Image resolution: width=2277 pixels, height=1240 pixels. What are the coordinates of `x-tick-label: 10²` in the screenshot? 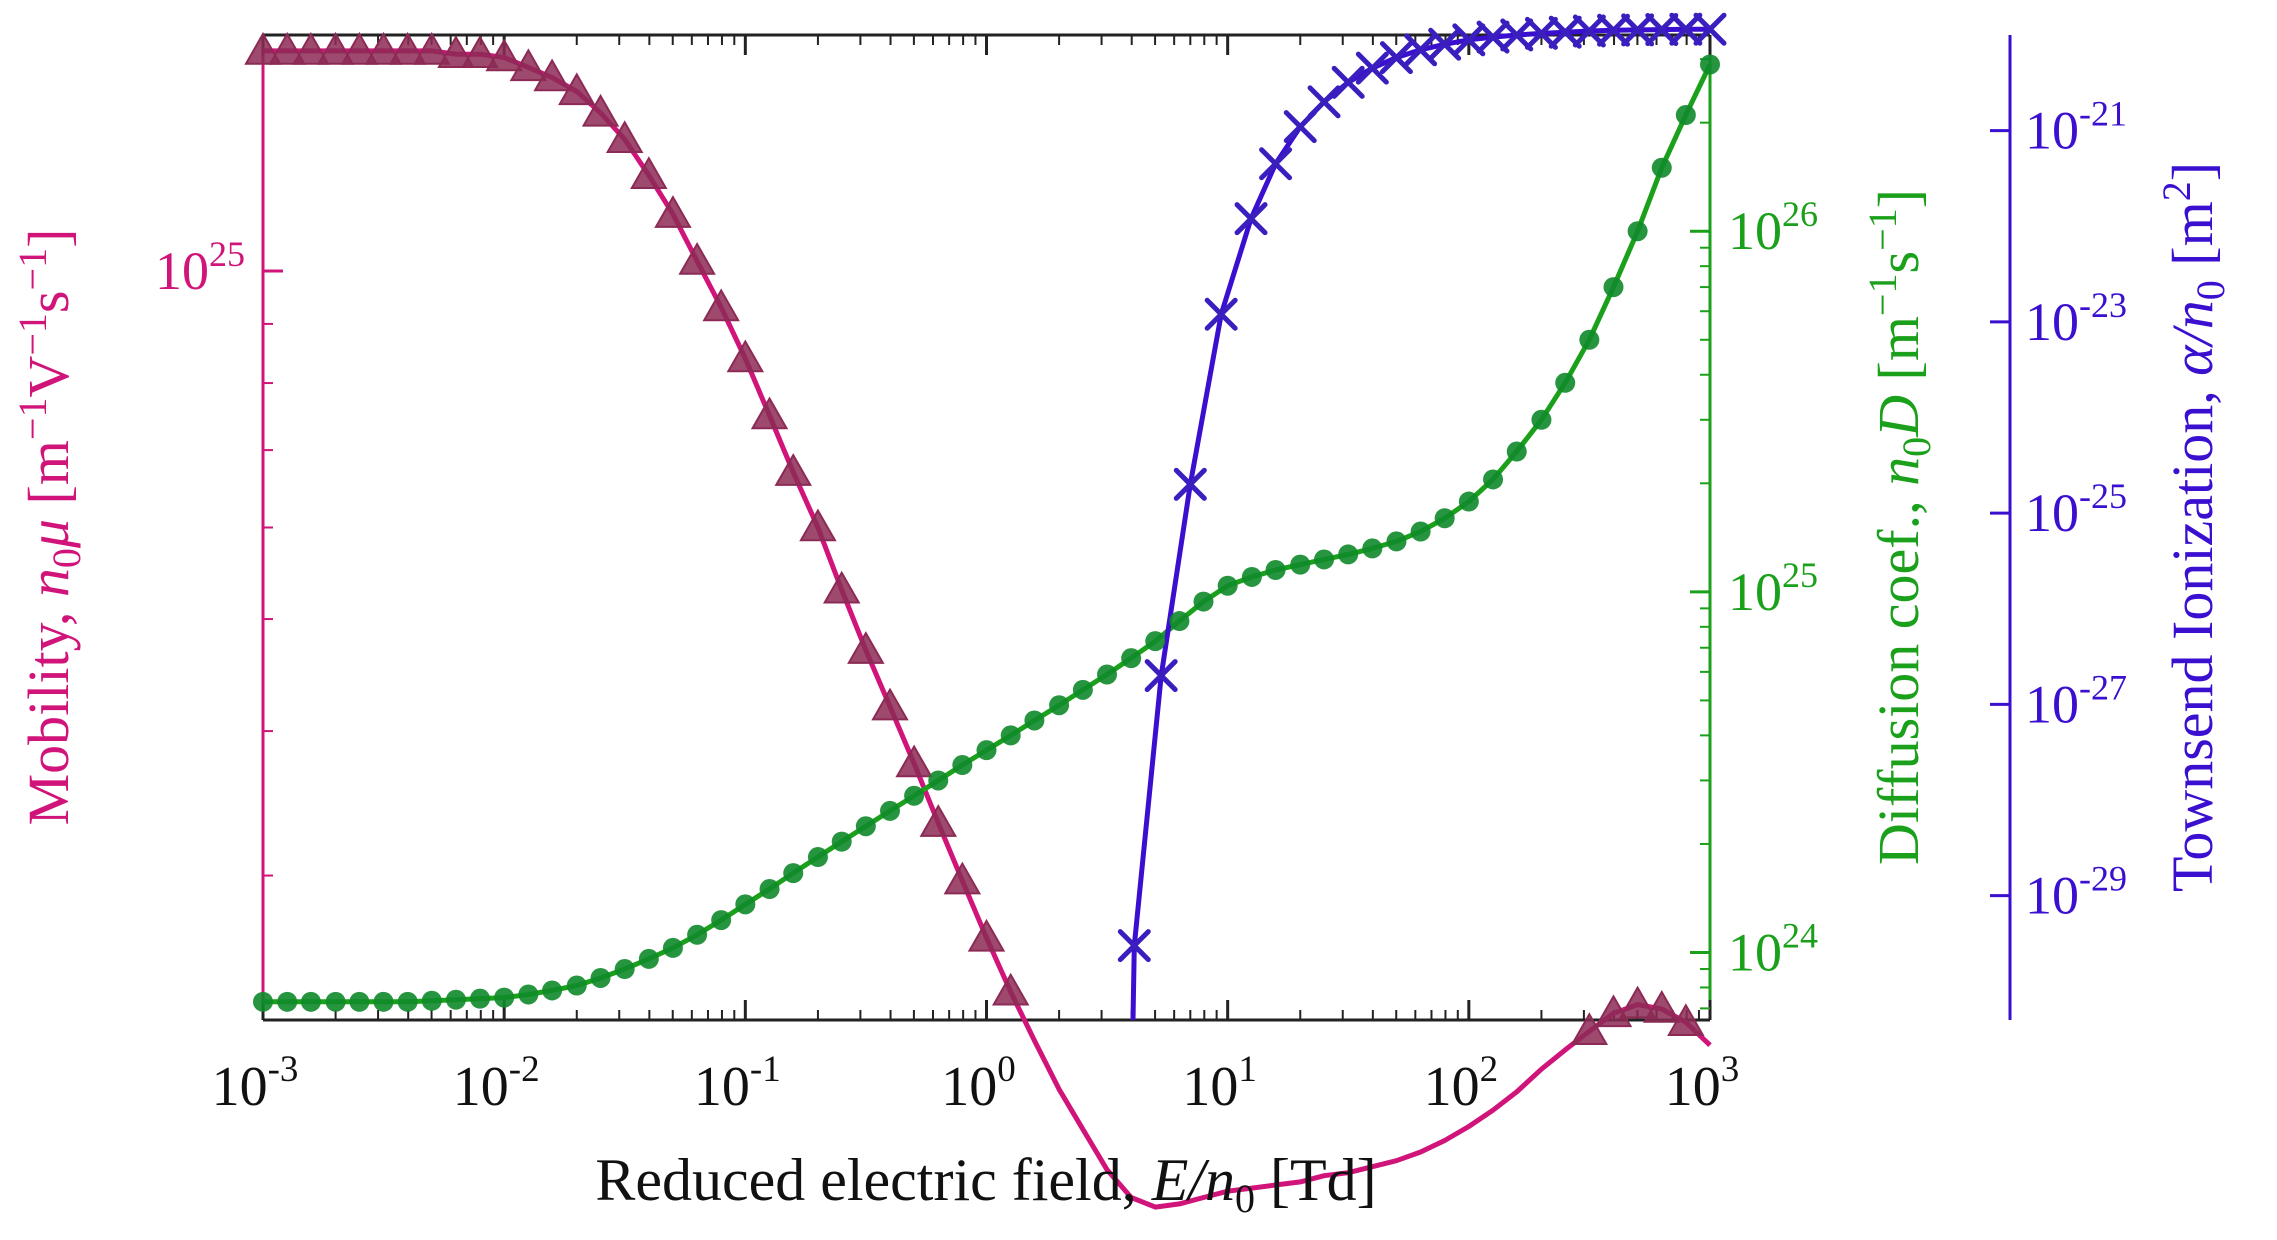 It's located at (1461, 1083).